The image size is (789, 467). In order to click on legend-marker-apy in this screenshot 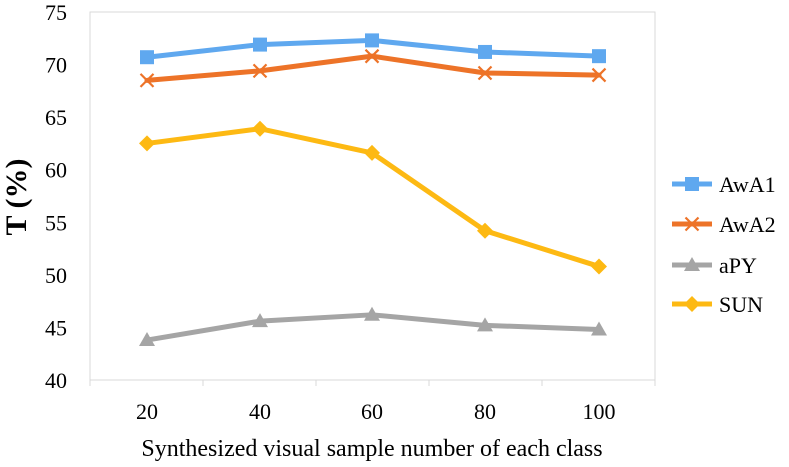, I will do `click(692, 264)`.